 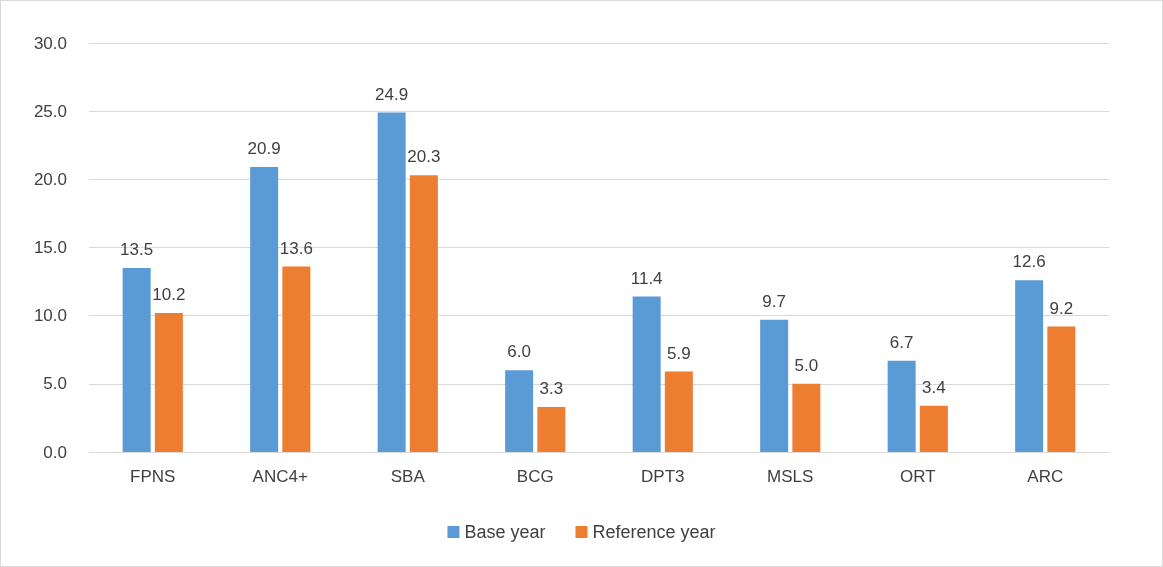 I want to click on x-tick-label: MSLS, so click(x=790, y=476).